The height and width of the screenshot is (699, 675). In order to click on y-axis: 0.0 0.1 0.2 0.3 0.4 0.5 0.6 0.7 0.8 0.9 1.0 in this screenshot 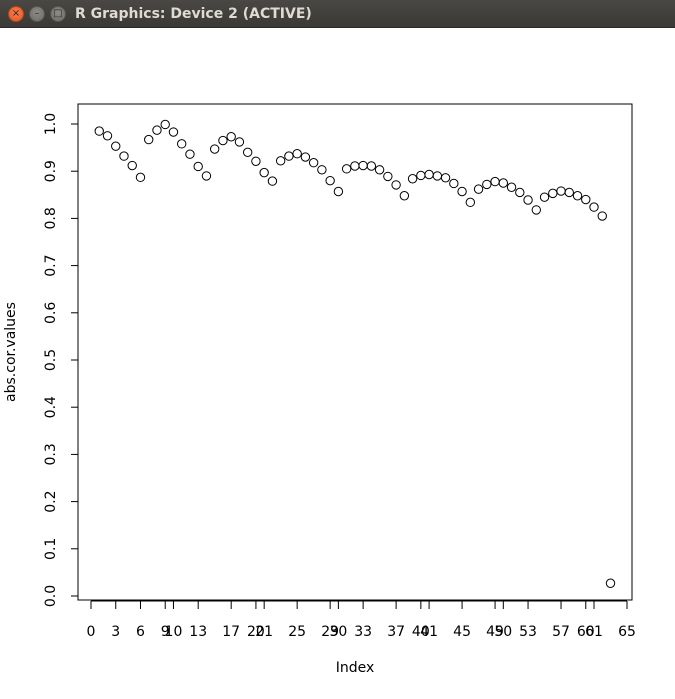, I will do `click(61, 360)`.